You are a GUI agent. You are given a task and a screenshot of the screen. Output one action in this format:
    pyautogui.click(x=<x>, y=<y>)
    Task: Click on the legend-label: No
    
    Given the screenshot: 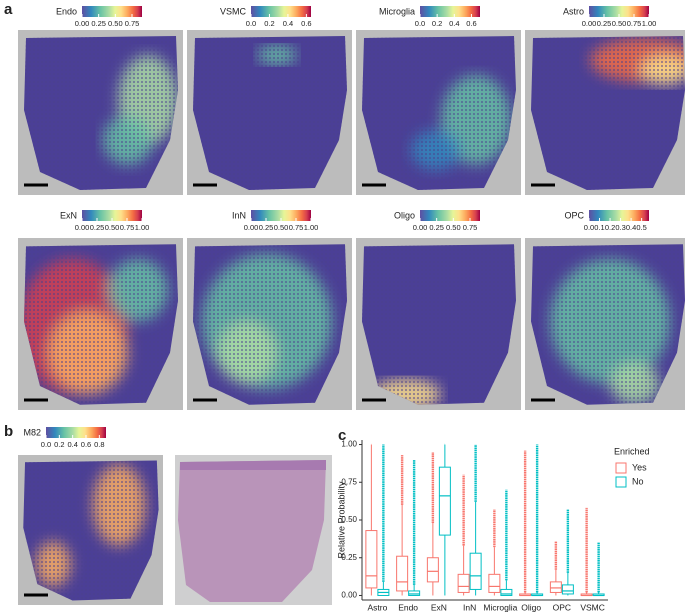 What is the action you would take?
    pyautogui.click(x=638, y=481)
    